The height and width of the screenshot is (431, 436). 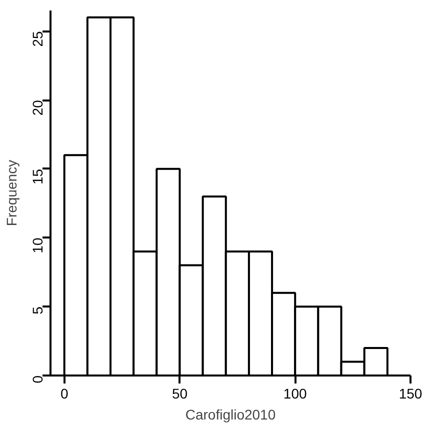 What do you see at coordinates (38, 176) in the screenshot?
I see `y-tick-label: 15` at bounding box center [38, 176].